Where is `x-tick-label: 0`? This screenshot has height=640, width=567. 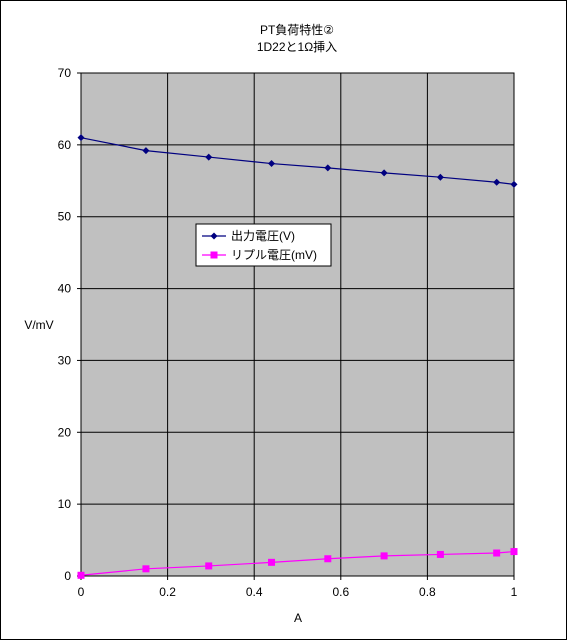 x-tick-label: 0 is located at coordinates (81, 592).